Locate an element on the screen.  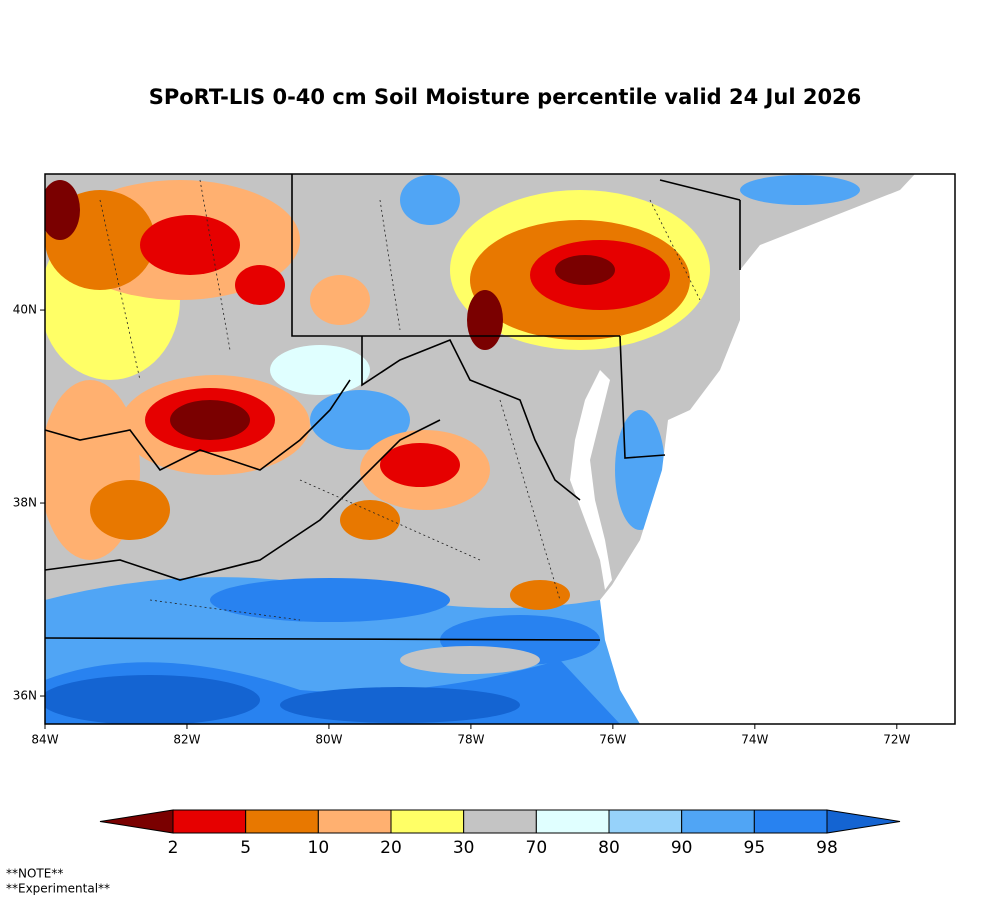
note: **NOTE** is located at coordinates (34, 874).